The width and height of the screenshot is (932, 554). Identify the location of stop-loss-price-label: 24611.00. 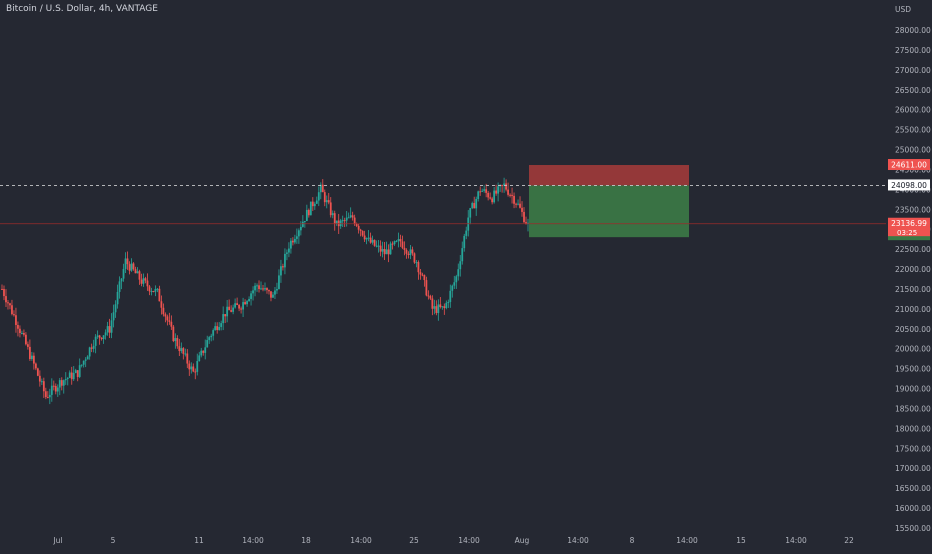
(909, 165).